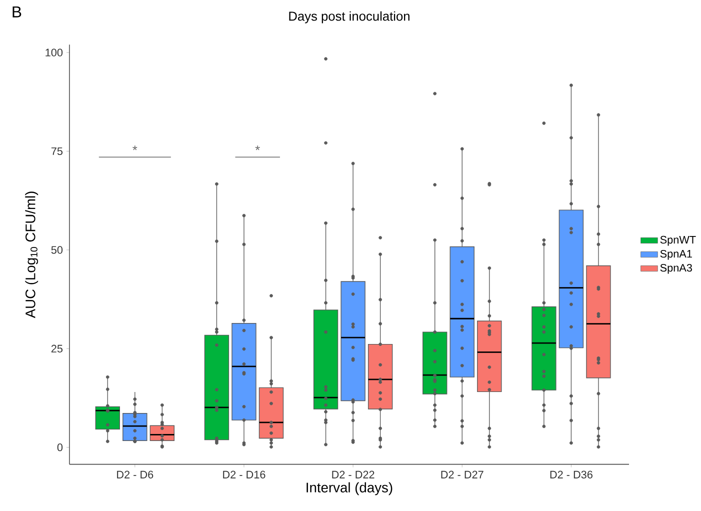 The height and width of the screenshot is (511, 701). I want to click on legend-label: SpnWT, so click(678, 241).